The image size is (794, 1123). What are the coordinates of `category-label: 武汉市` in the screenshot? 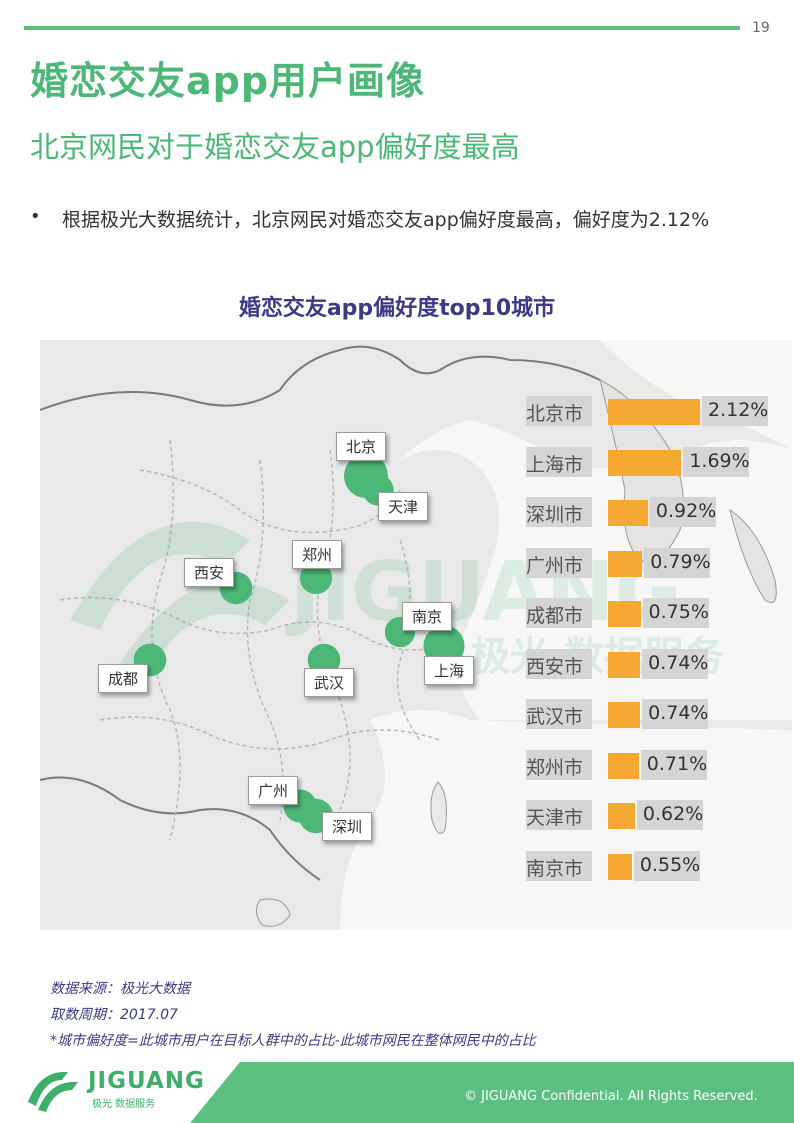 It's located at (555, 717).